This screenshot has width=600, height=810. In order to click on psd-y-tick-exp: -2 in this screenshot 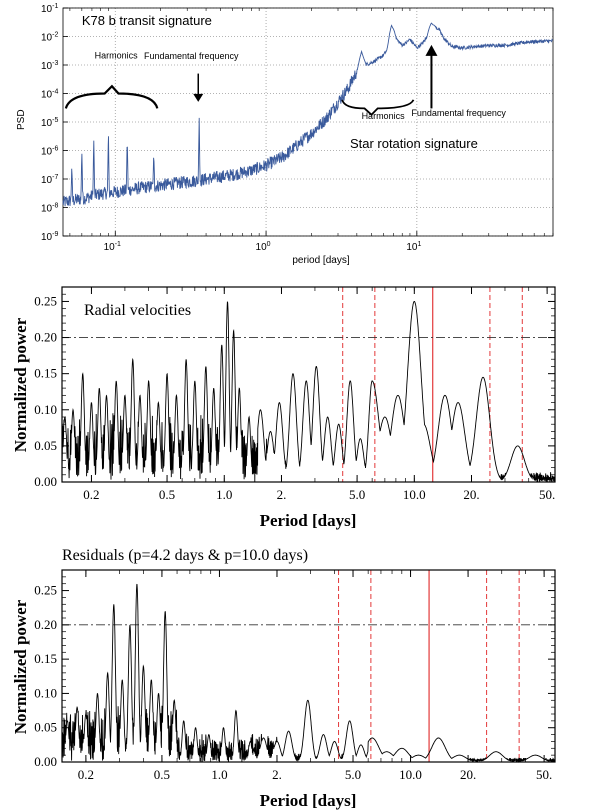, I will do `click(55, 35)`.